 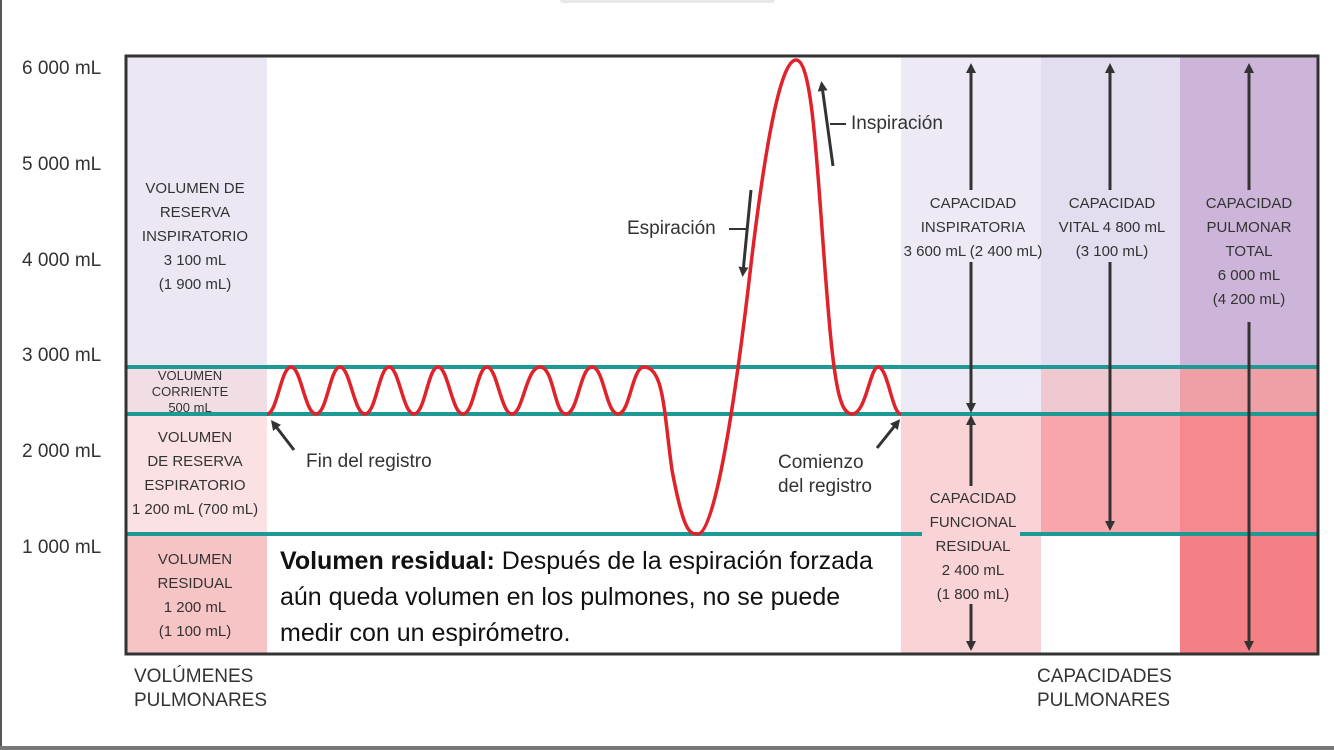 What do you see at coordinates (888, 434) in the screenshot?
I see `start-record-arrow` at bounding box center [888, 434].